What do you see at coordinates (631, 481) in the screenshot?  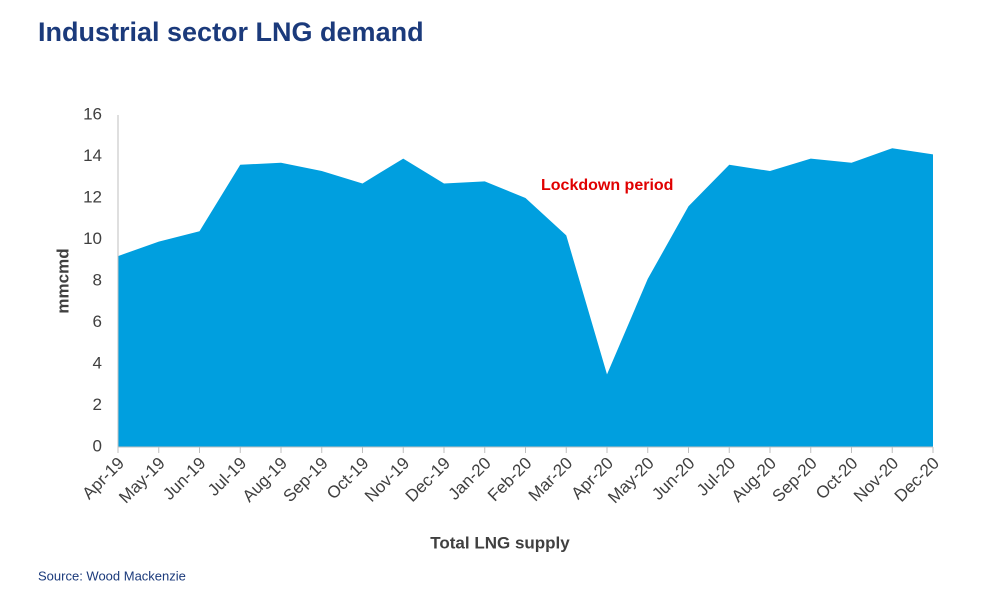 I see `x-tick-label: May-20` at bounding box center [631, 481].